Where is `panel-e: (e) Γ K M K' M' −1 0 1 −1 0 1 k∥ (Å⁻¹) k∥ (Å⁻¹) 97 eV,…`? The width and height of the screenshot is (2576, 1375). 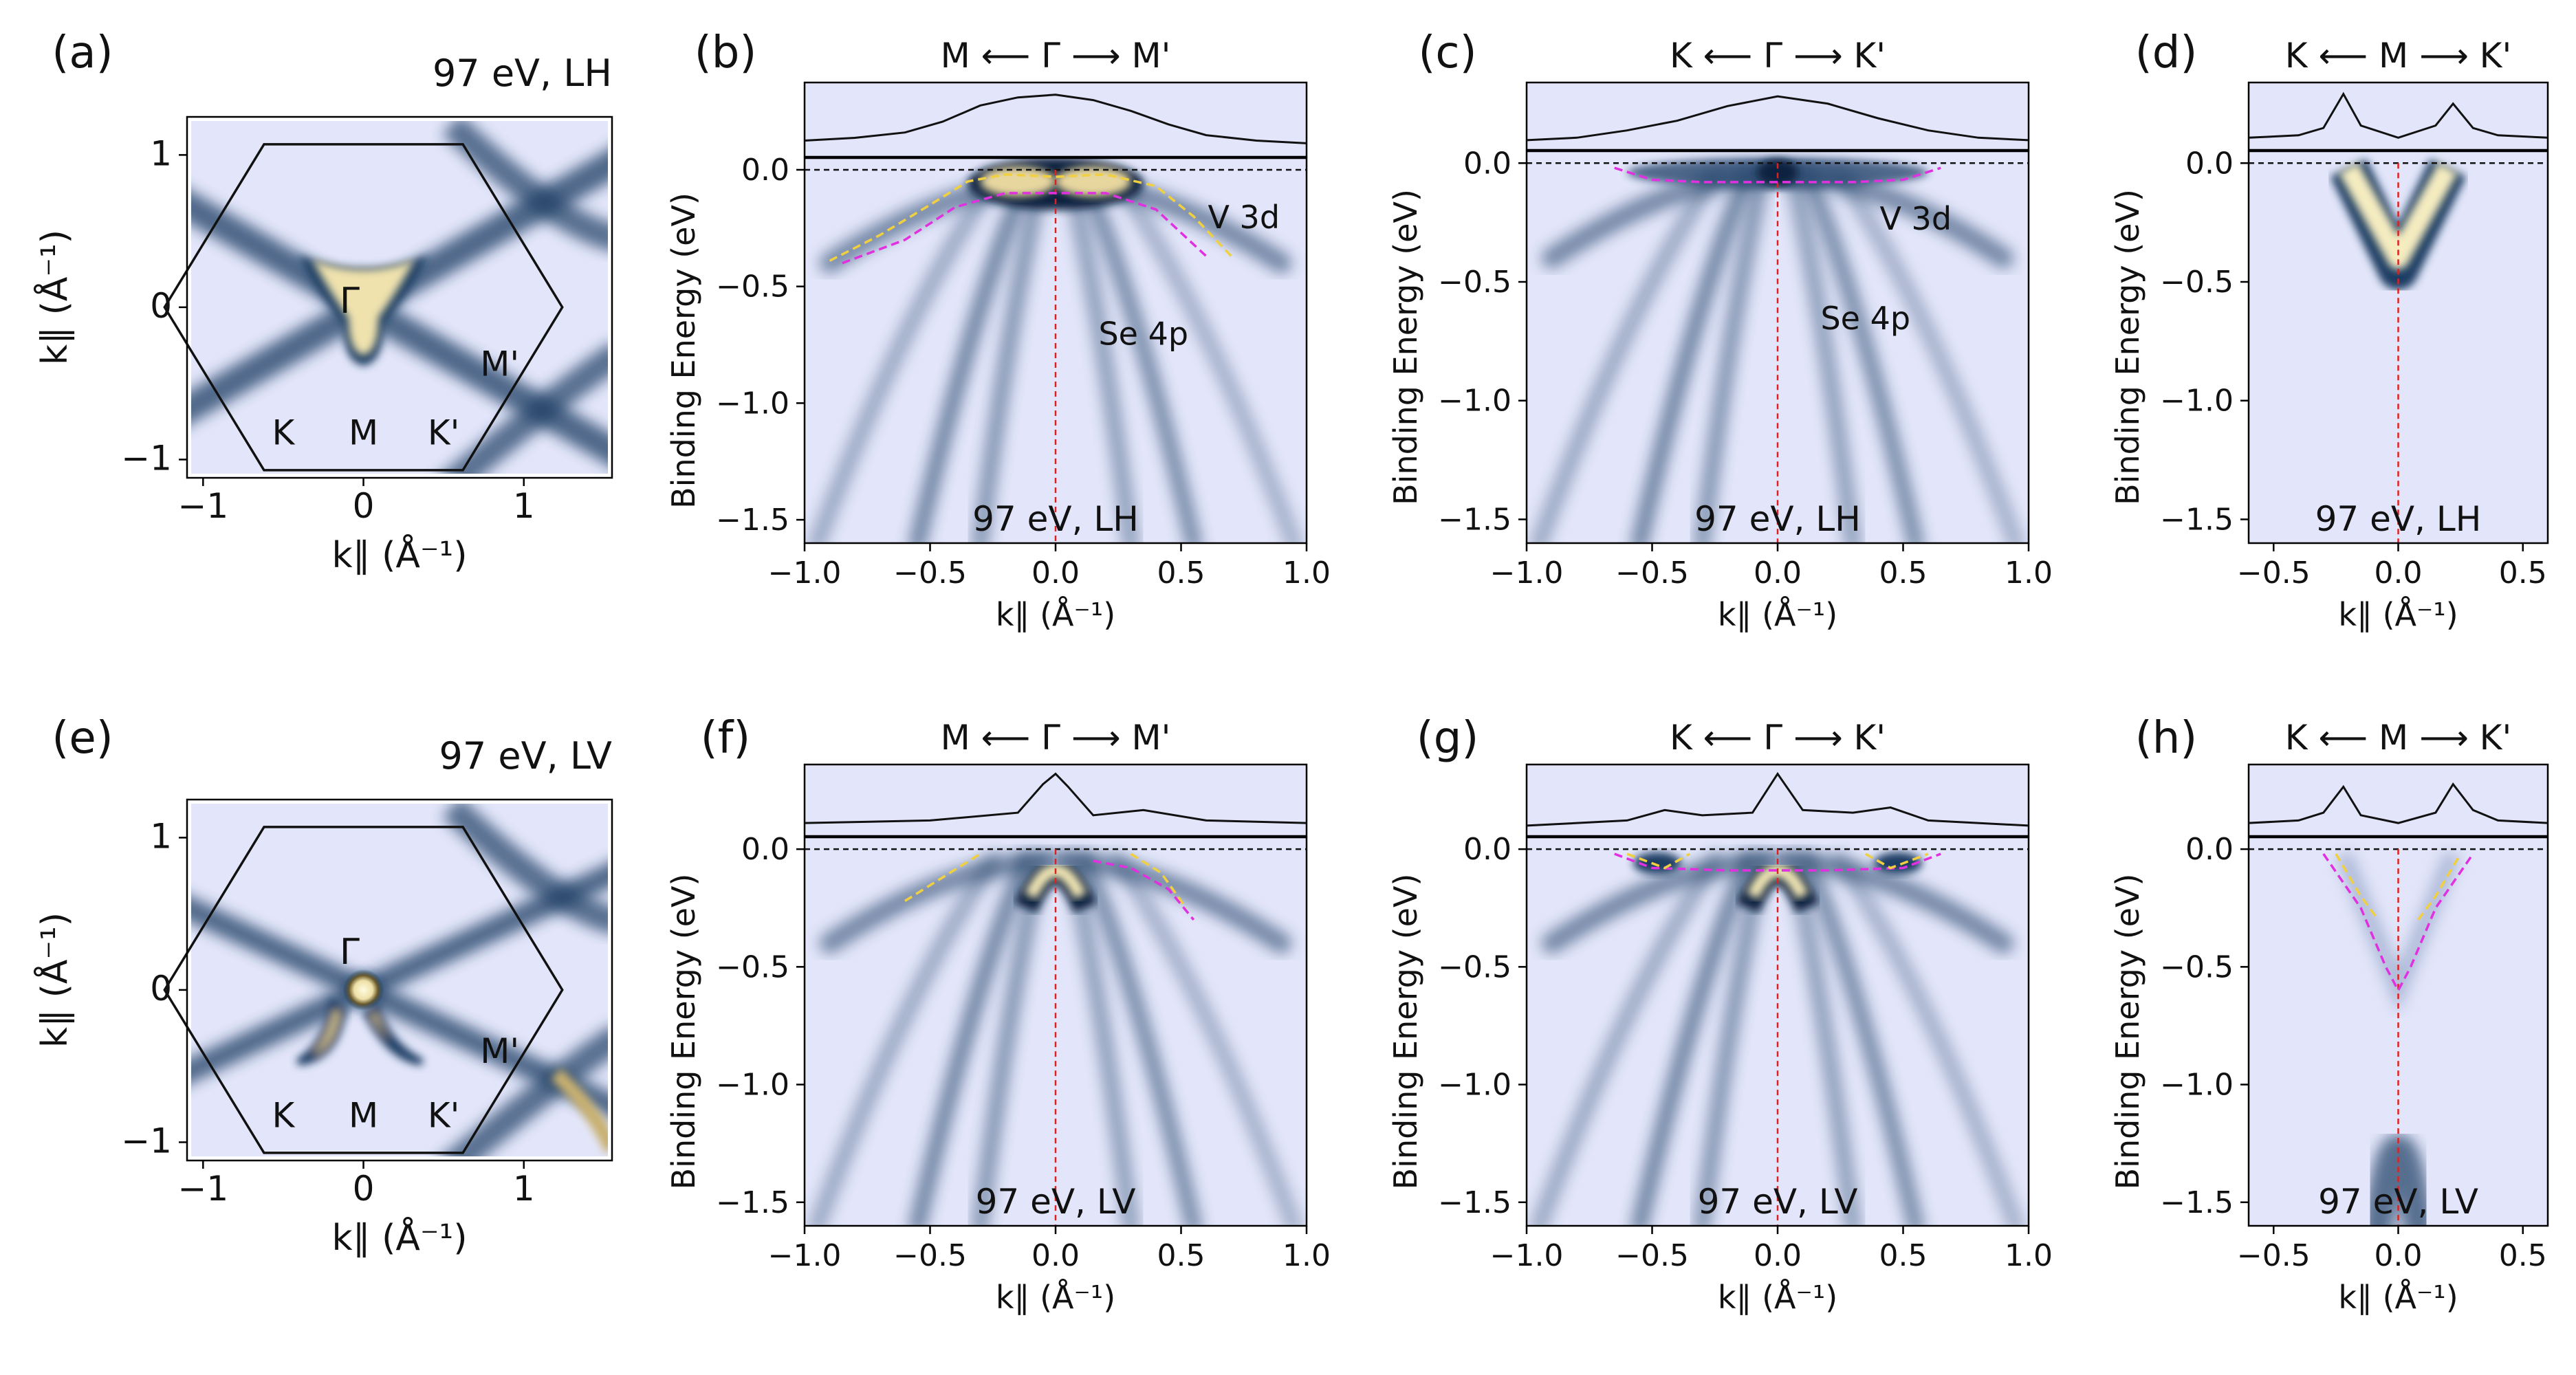
panel-e: (e) Γ K M K' M' −1 0 1 −1 0 1 k∥ (Å⁻¹) k∥ (Å⁻¹) 97 eV,… is located at coordinates (323, 986).